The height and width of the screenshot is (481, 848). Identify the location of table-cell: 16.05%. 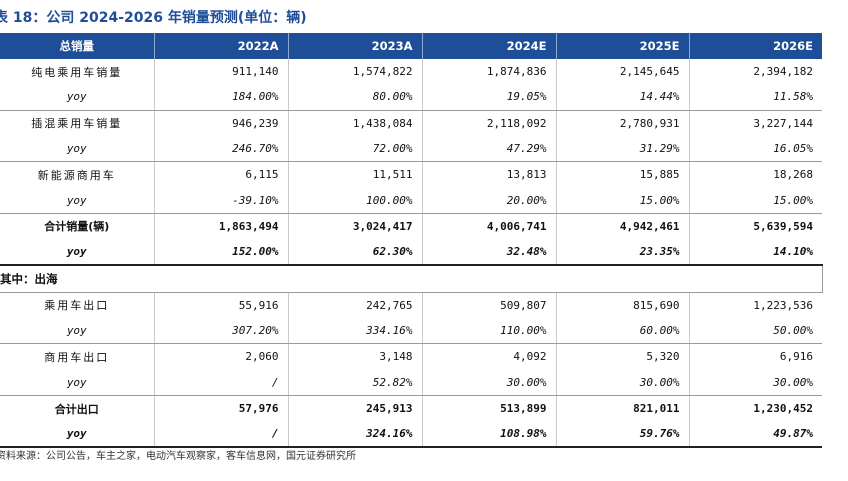
(755, 149).